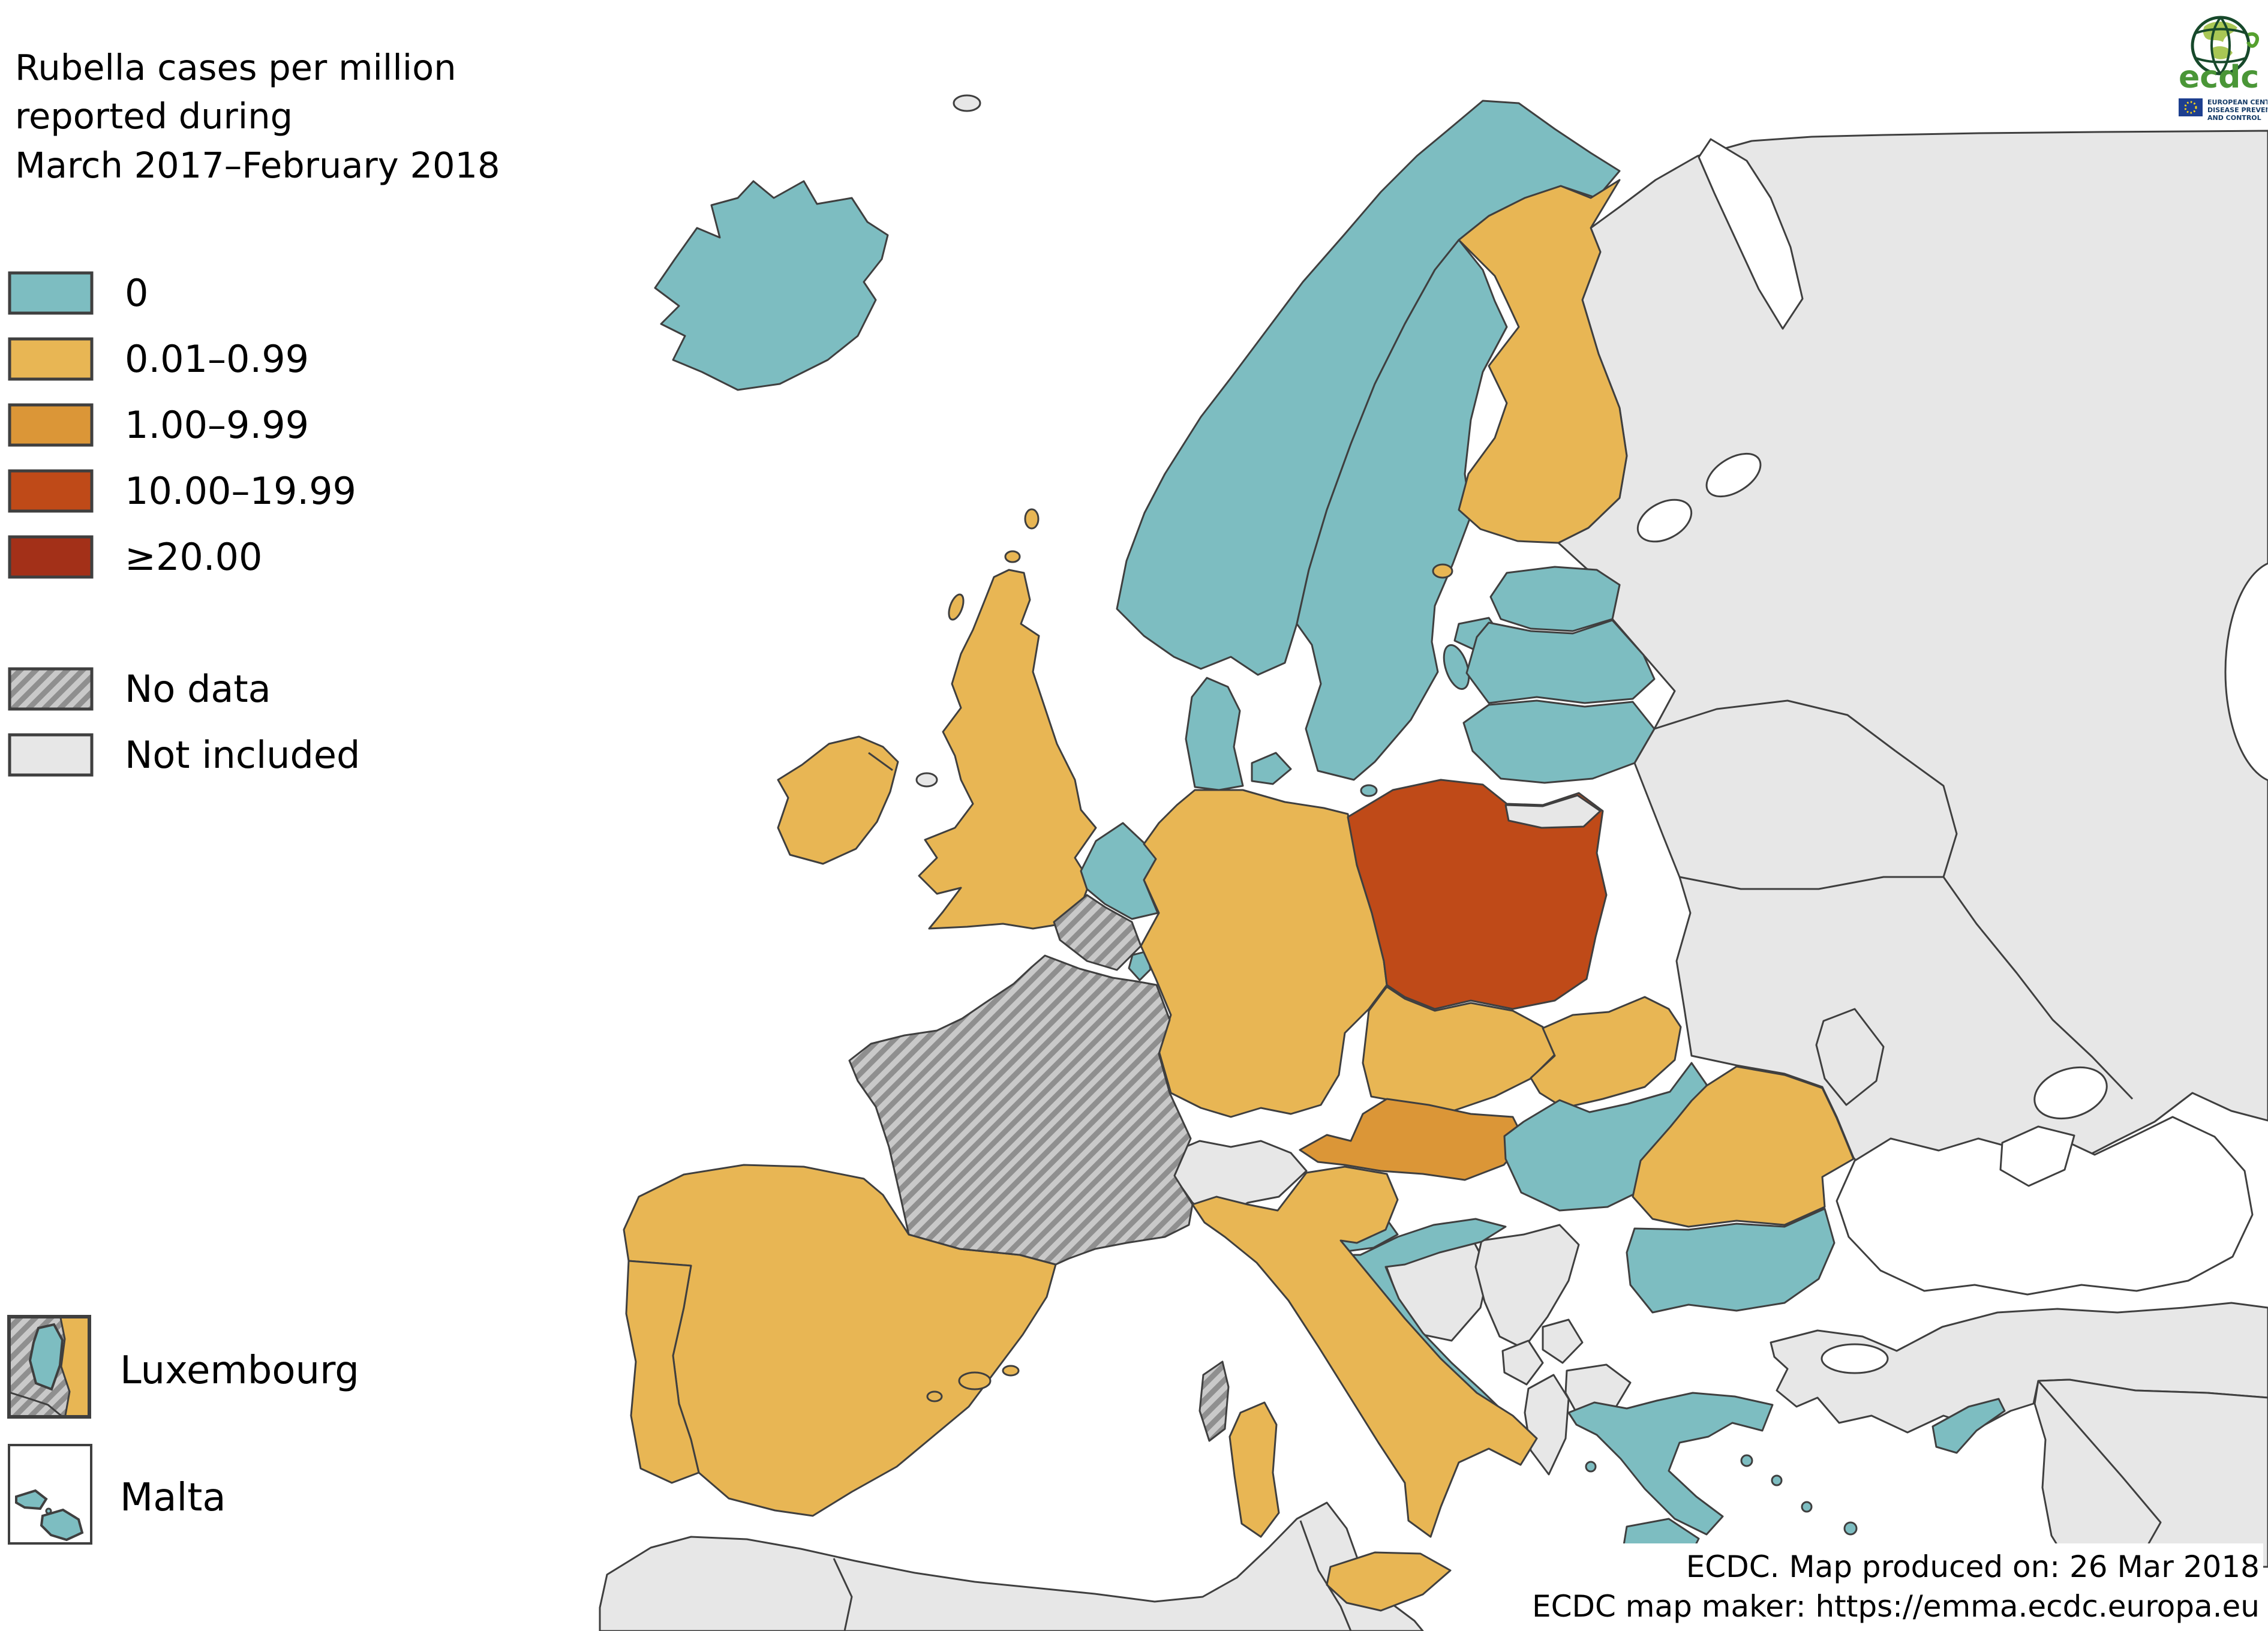 Image resolution: width=2268 pixels, height=1631 pixels. Describe the element at coordinates (75, 1367) in the screenshot. I see `inset-germany` at that location.